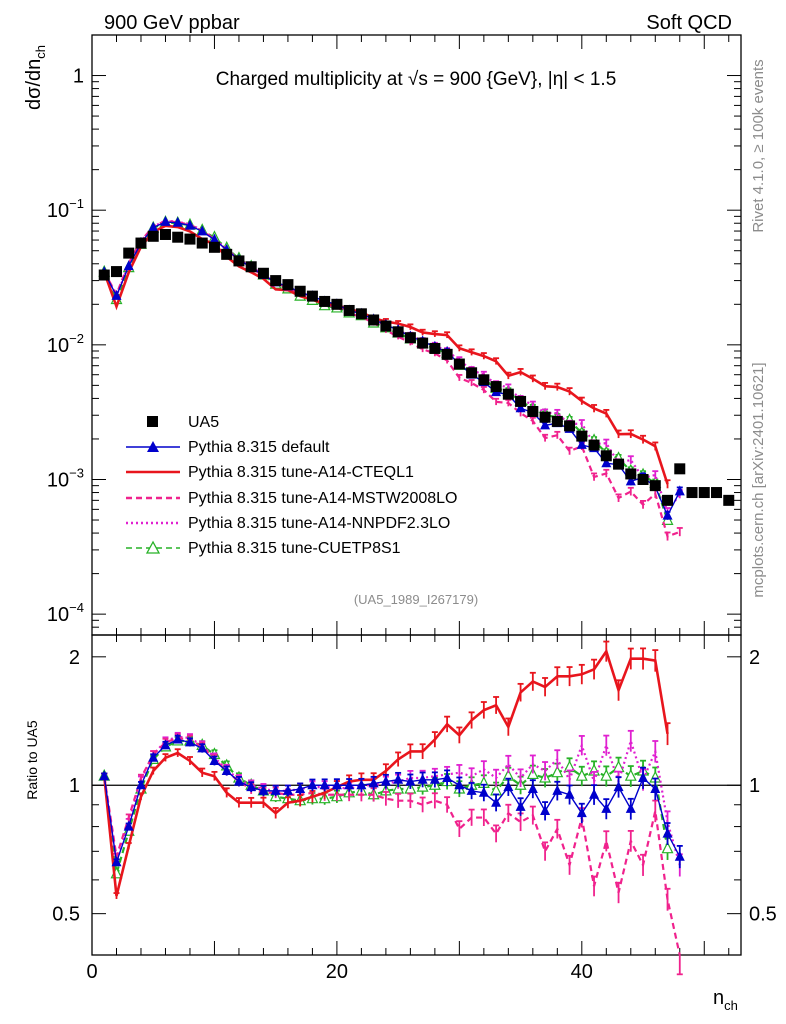 The image size is (786, 1024). Describe the element at coordinates (416, 599) in the screenshot. I see `reference-label: (UA5_1989_I267179)` at that location.